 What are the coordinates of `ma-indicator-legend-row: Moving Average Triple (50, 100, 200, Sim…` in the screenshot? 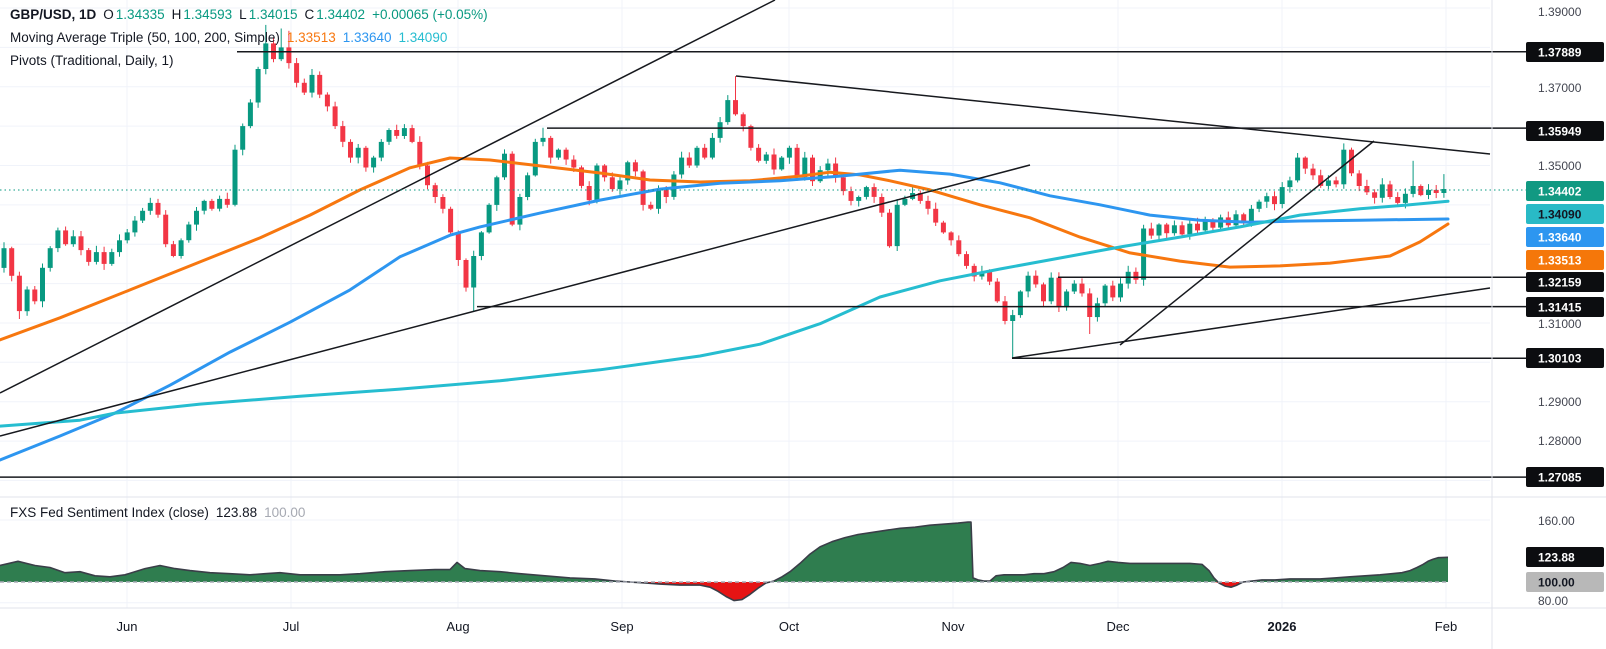 It's located at (228, 38).